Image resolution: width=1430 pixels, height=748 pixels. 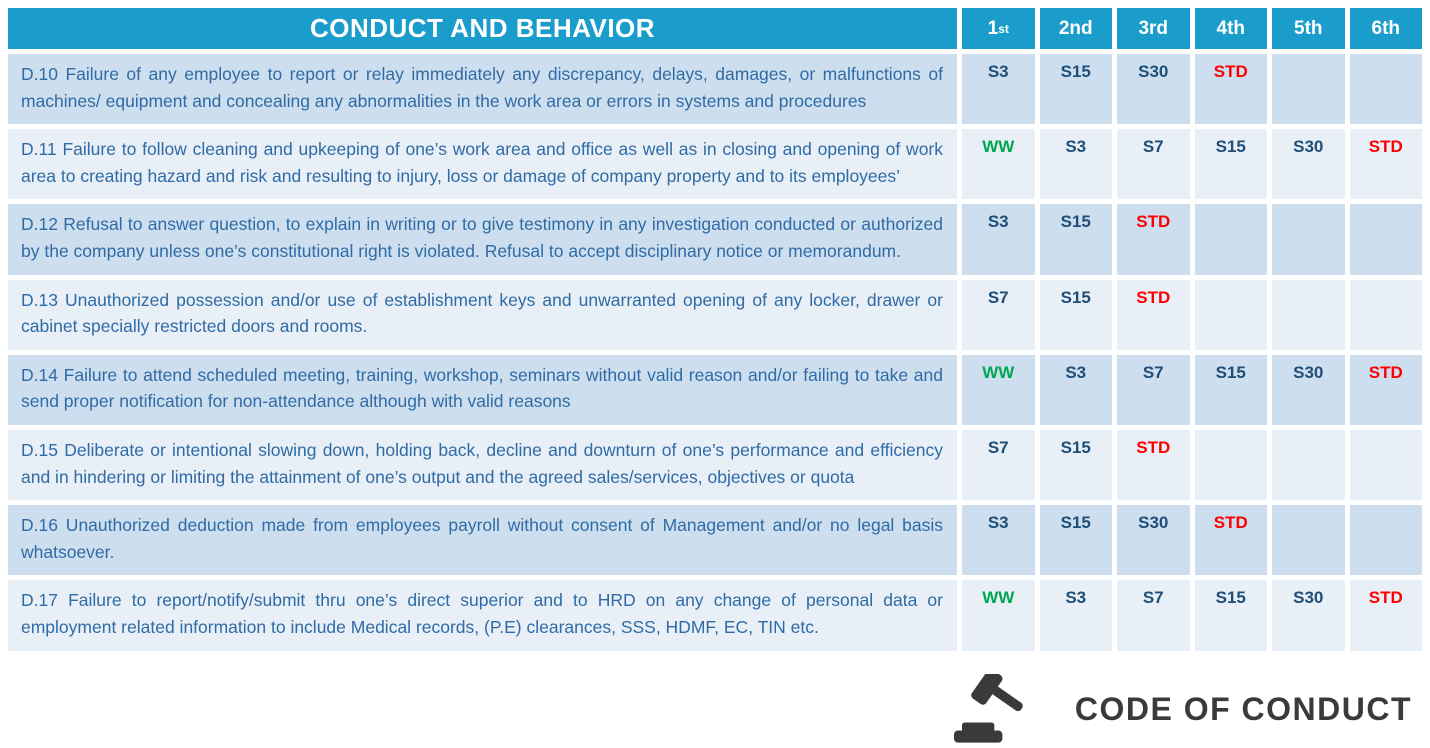 What do you see at coordinates (988, 708) in the screenshot?
I see `gavel-icon` at bounding box center [988, 708].